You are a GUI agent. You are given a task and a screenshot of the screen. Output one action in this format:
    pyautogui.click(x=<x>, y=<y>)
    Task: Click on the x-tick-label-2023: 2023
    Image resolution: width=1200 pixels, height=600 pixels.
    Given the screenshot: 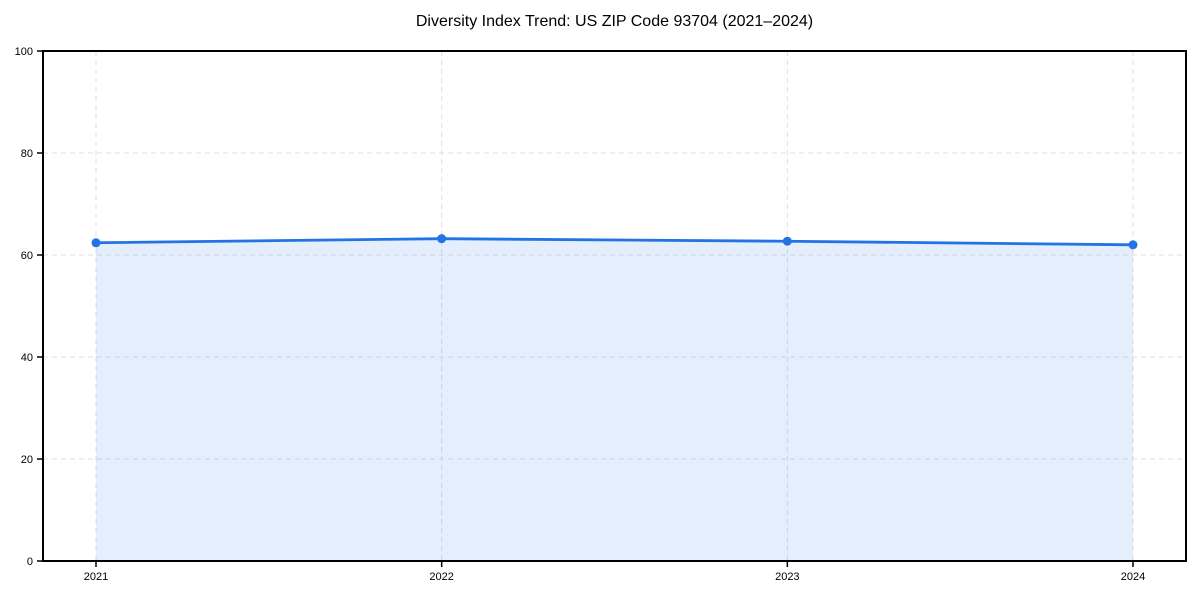 What is the action you would take?
    pyautogui.click(x=787, y=577)
    